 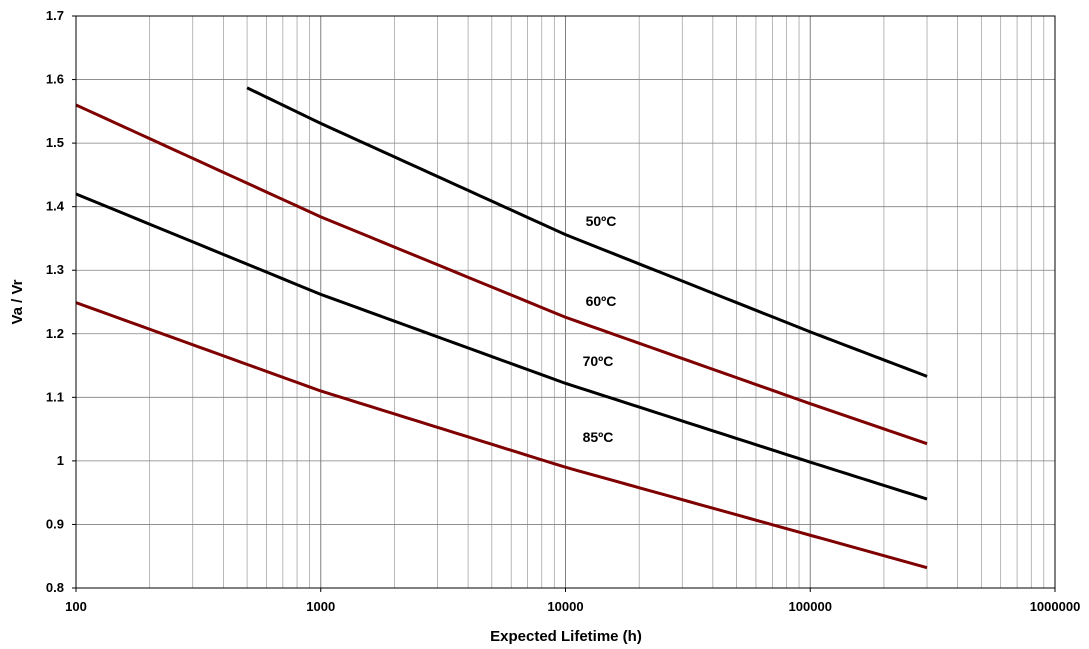 What do you see at coordinates (601, 301) in the screenshot?
I see `series-label-2: 60ºC` at bounding box center [601, 301].